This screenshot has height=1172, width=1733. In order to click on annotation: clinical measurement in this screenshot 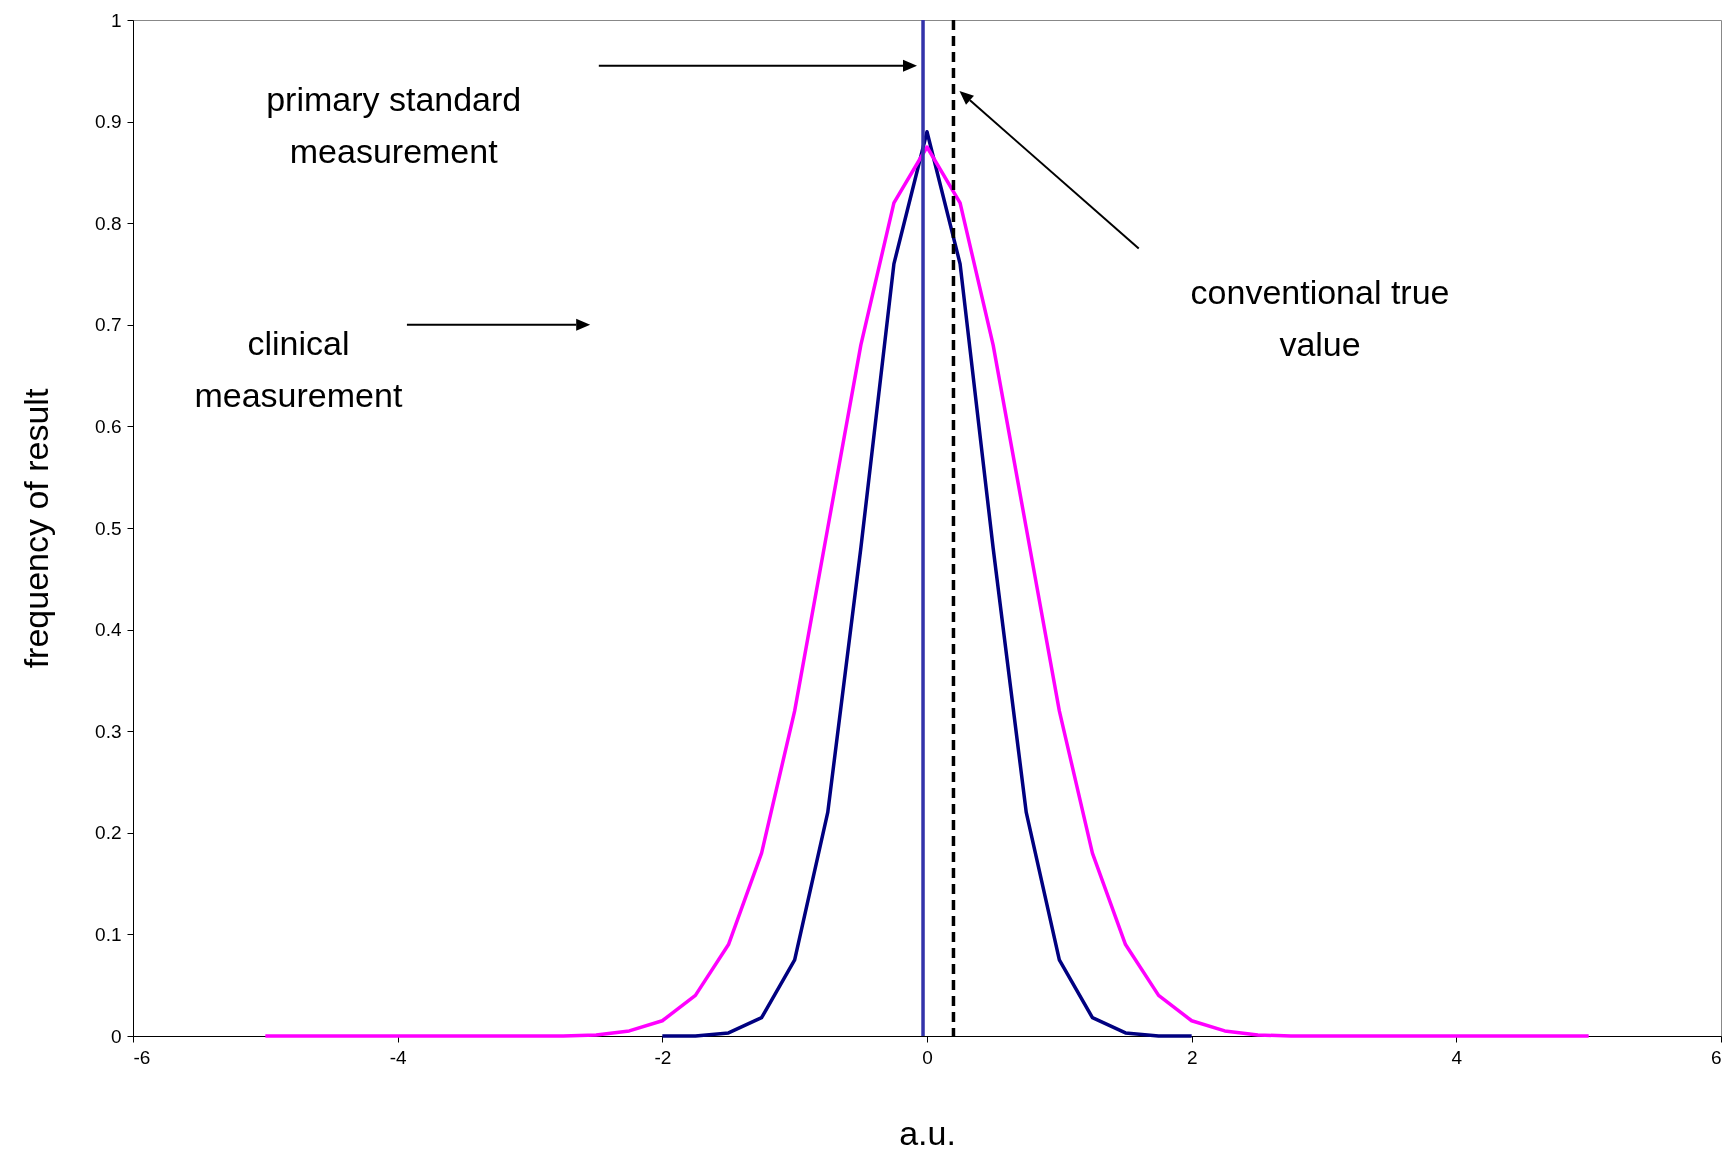, I will do `click(298, 369)`.